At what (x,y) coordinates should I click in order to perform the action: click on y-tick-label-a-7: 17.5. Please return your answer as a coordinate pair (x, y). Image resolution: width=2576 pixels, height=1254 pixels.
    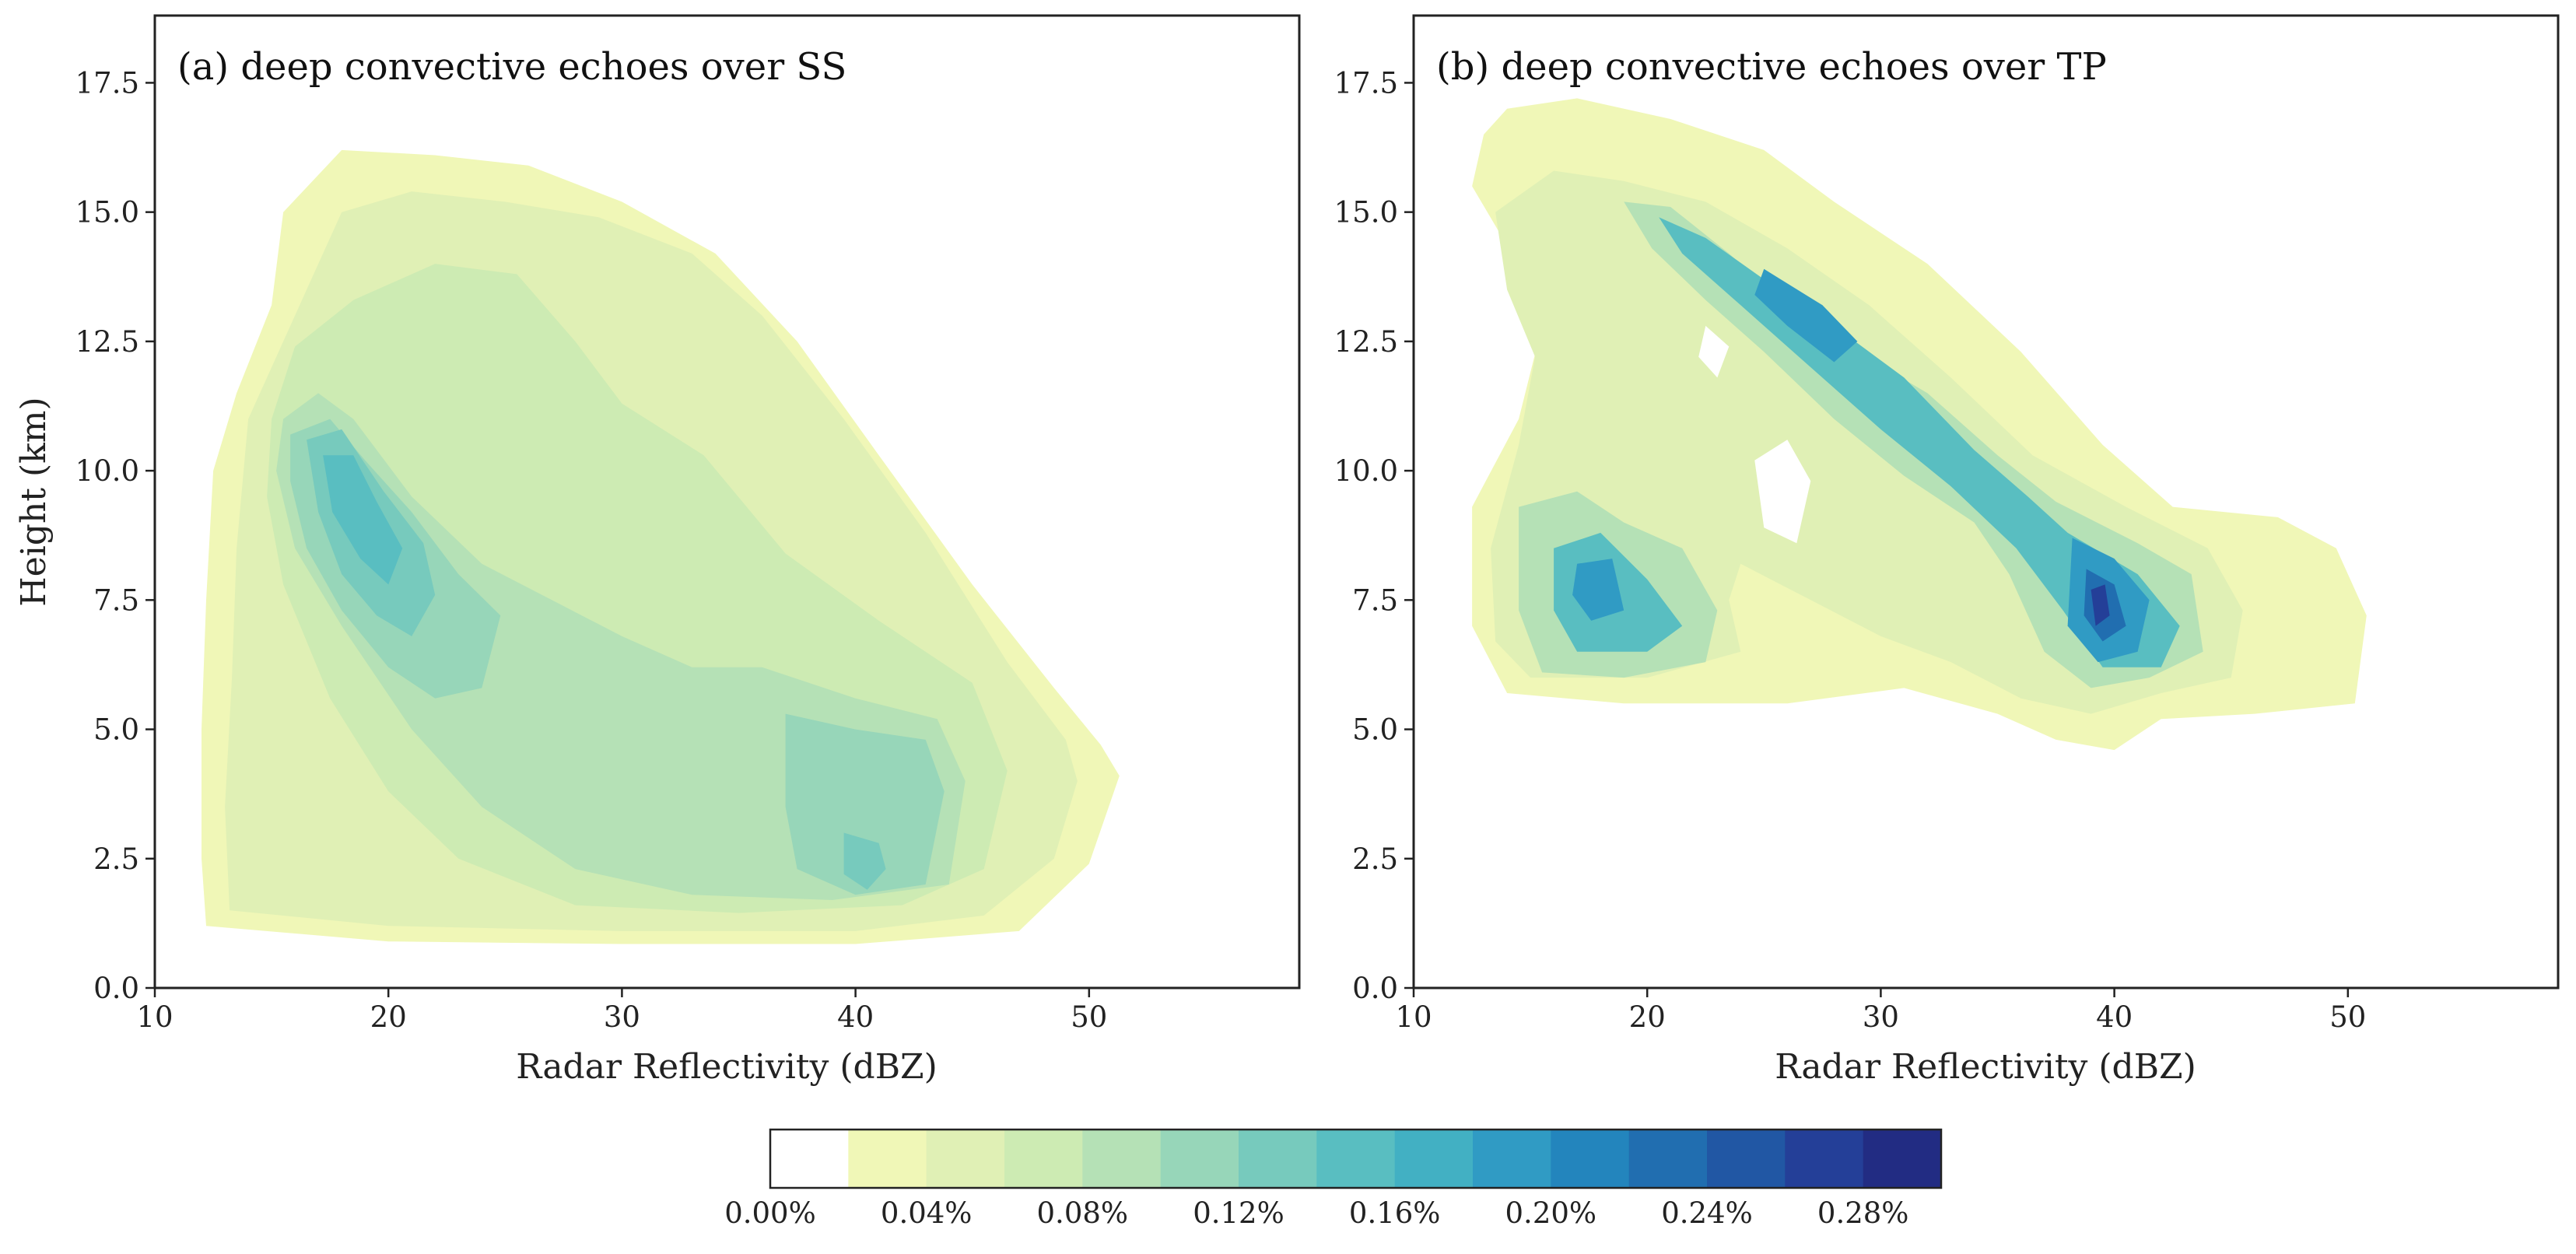
    Looking at the image, I should click on (107, 83).